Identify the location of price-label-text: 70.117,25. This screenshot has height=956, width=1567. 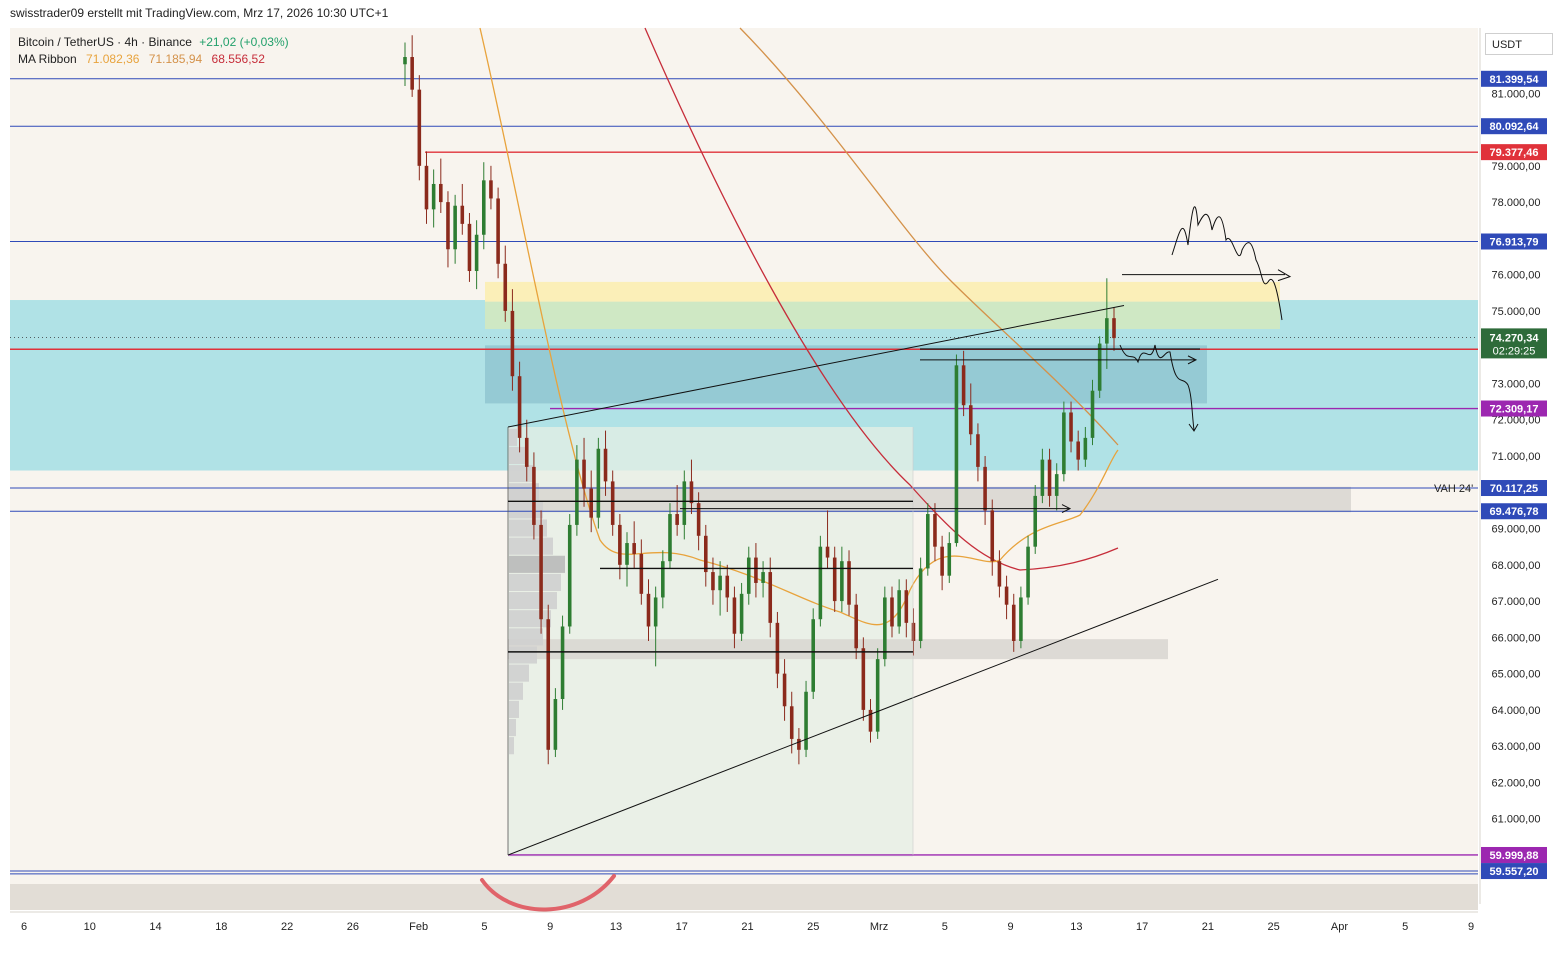
(1514, 489).